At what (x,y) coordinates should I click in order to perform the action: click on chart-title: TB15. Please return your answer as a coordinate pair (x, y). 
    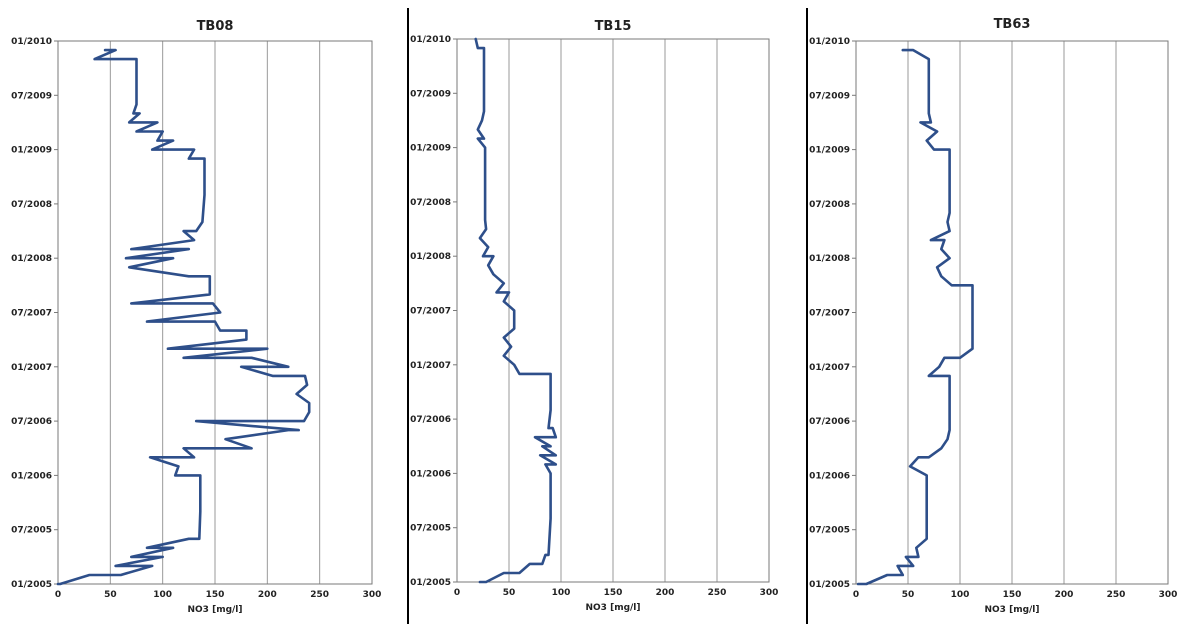
    Looking at the image, I should click on (613, 26).